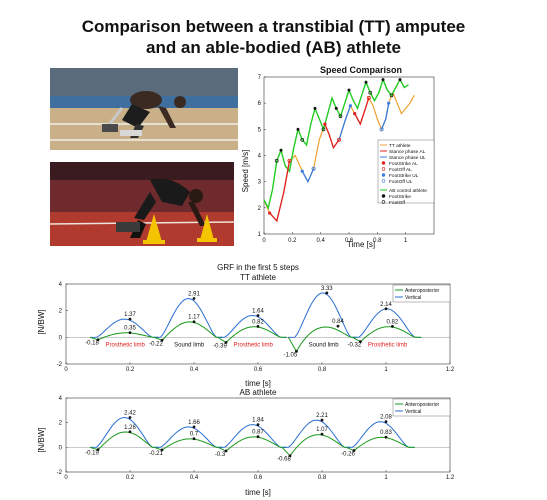 The image size is (547, 500). I want to click on grf-tt-trough-label: -0.39, so click(220, 347).